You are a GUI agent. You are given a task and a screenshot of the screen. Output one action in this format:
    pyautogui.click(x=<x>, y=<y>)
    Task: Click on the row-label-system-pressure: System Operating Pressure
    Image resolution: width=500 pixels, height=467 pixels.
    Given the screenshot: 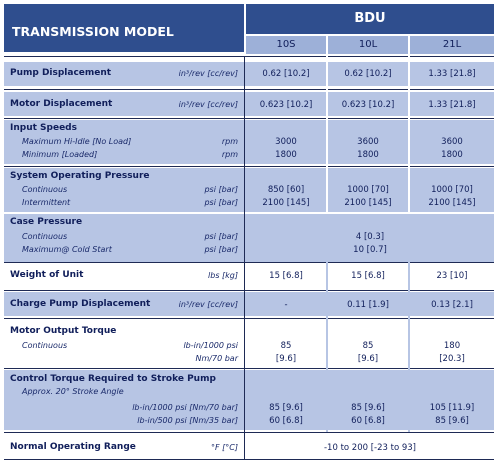 What is the action you would take?
    pyautogui.click(x=80, y=176)
    